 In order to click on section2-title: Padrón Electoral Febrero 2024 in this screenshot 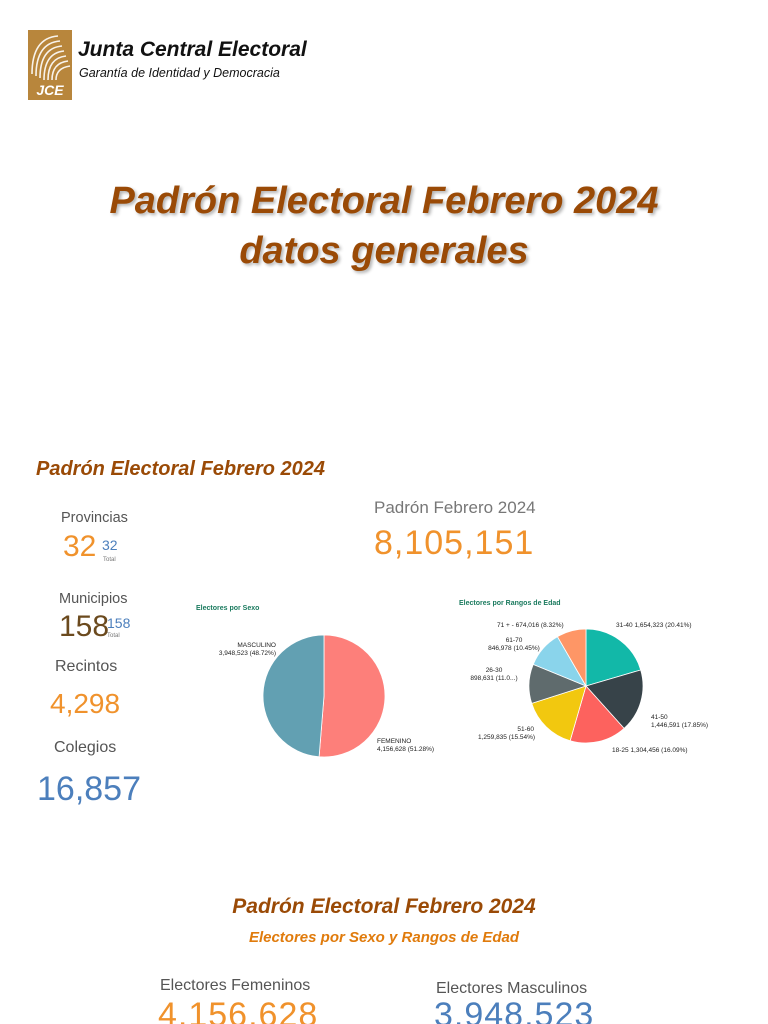, I will do `click(384, 906)`.